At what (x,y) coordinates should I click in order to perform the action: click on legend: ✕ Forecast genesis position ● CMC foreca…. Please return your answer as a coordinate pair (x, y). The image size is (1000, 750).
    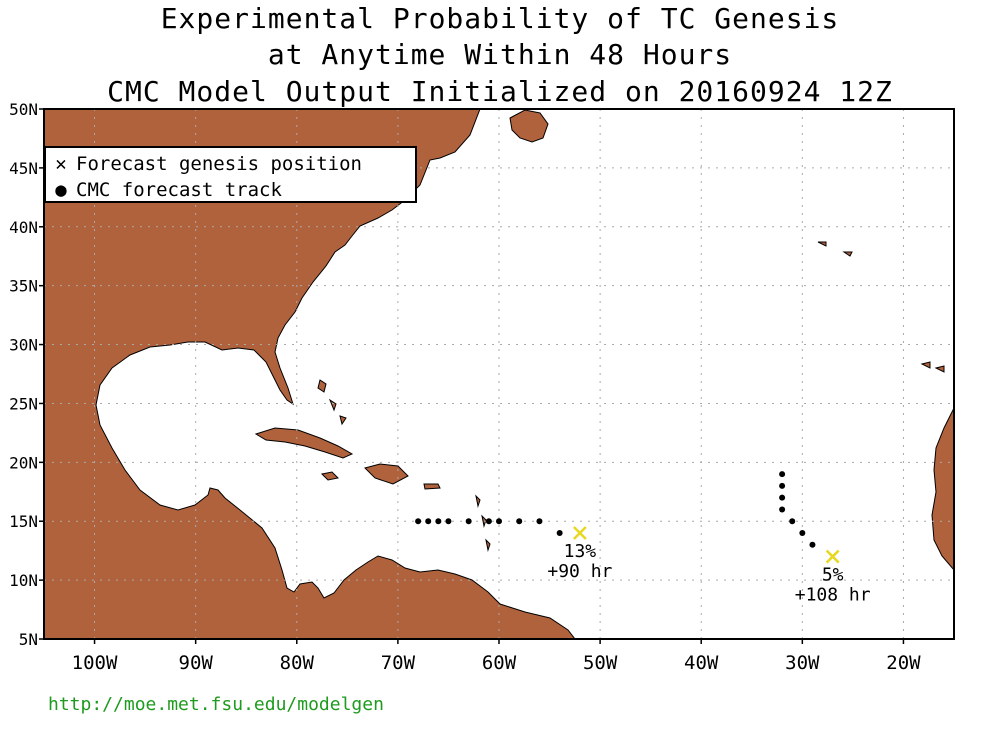
    Looking at the image, I should click on (230, 174).